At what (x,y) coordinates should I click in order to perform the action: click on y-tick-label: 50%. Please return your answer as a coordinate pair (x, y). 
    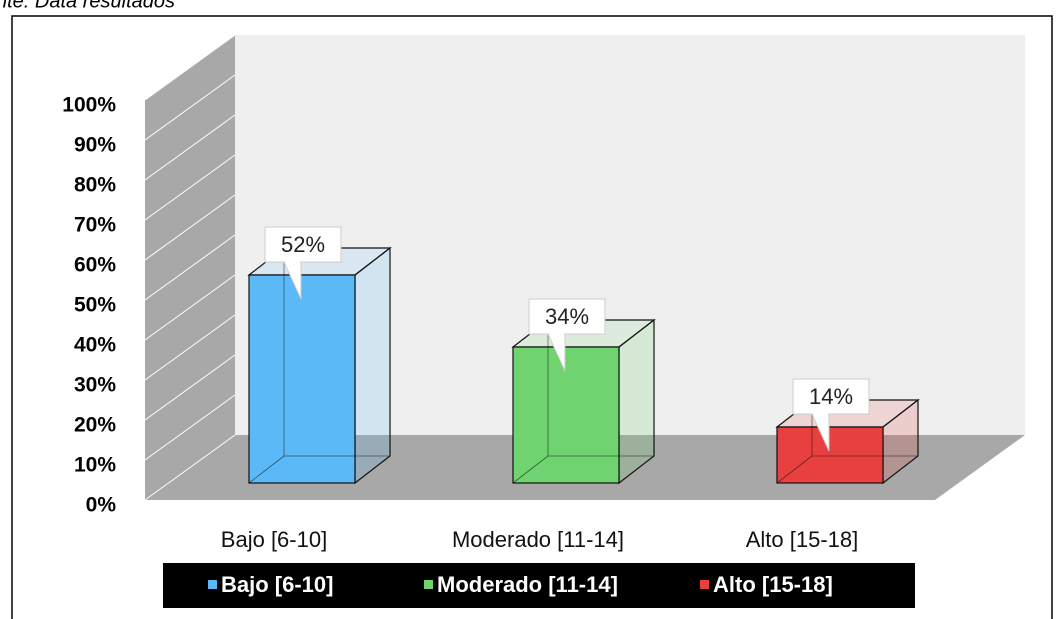
    Looking at the image, I should click on (95, 305).